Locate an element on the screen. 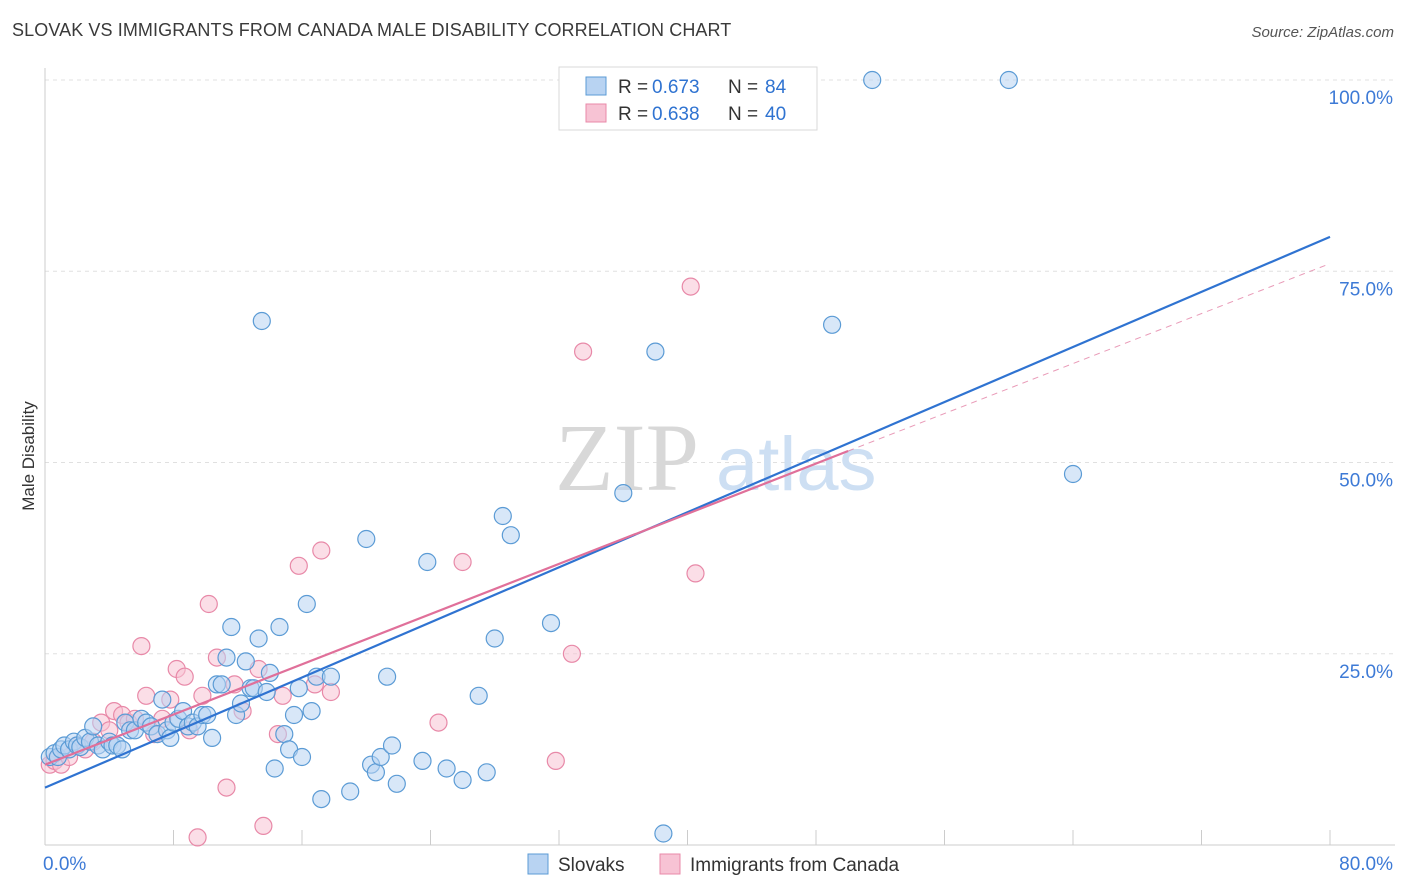  canada-trendline-extension is located at coordinates (1089, 357).